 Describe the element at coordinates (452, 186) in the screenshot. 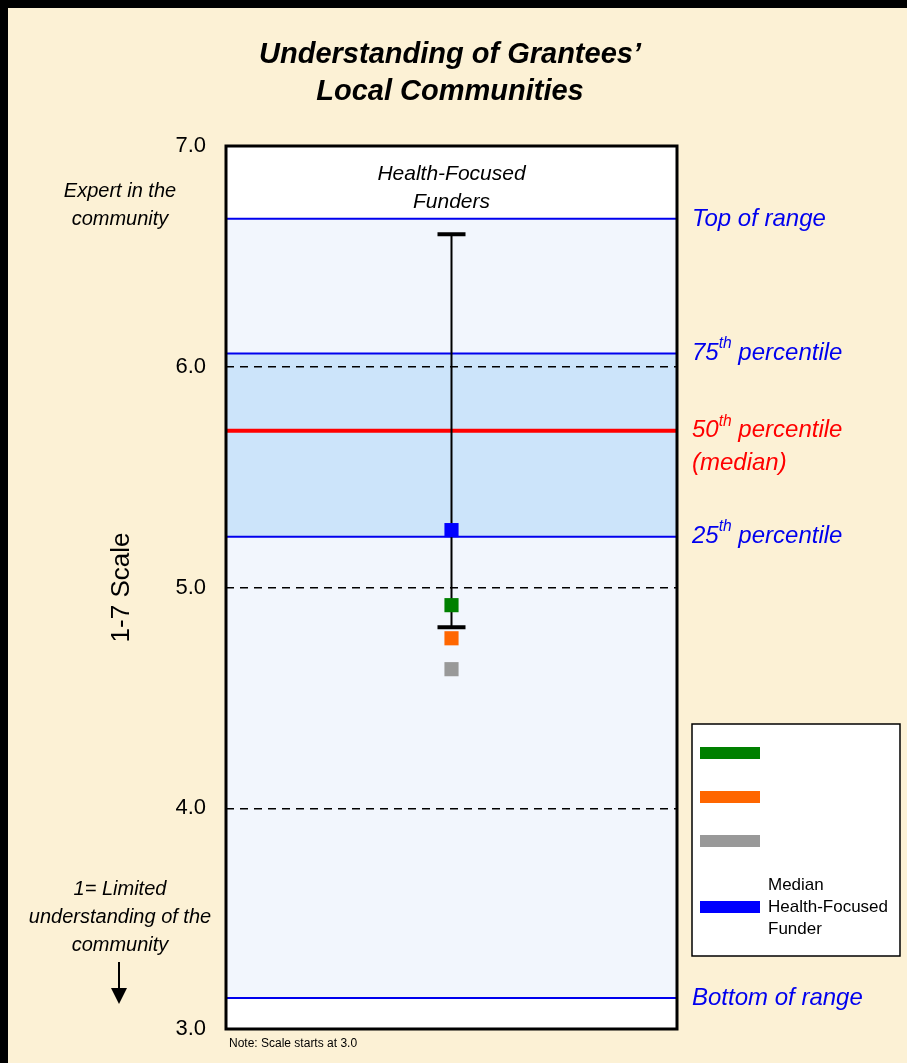

I see `x-tick-label: Health-Focused Funders` at that location.